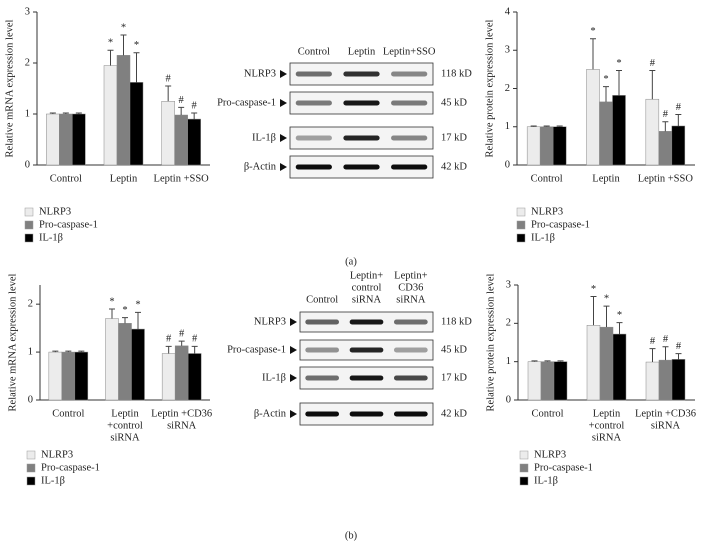 This screenshot has height=553, width=703. I want to click on blot-size-label: 118 kD, so click(456, 321).